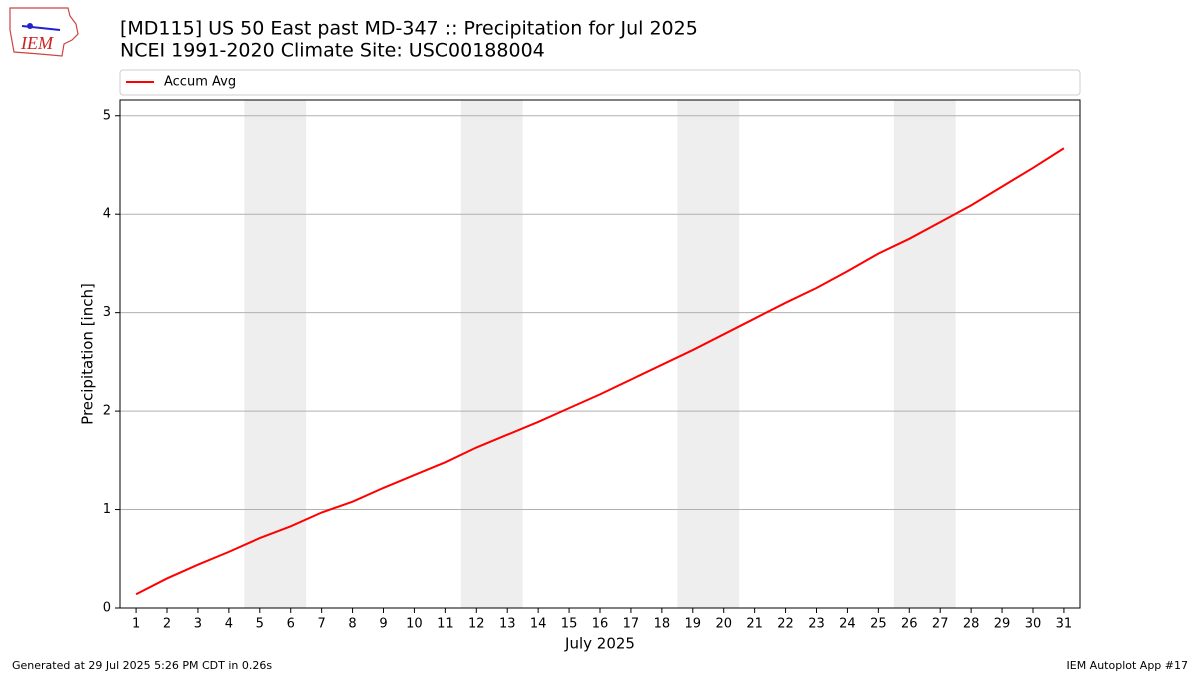  Describe the element at coordinates (600, 624) in the screenshot. I see `x-tick-label: 16` at that location.